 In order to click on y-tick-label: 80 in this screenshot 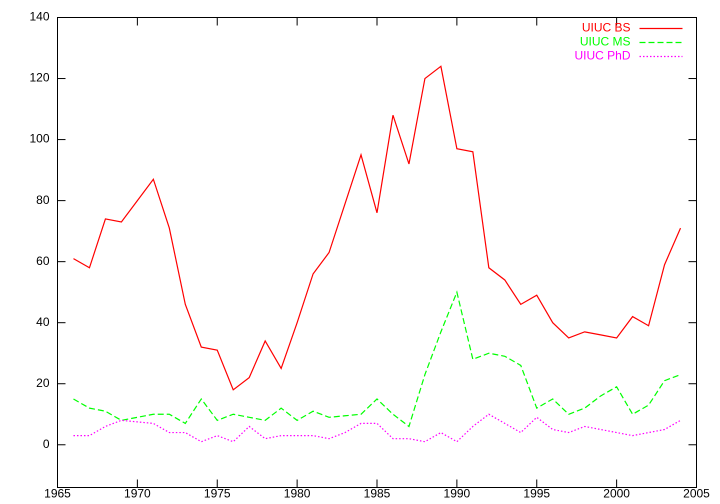, I will do `click(43, 200)`.